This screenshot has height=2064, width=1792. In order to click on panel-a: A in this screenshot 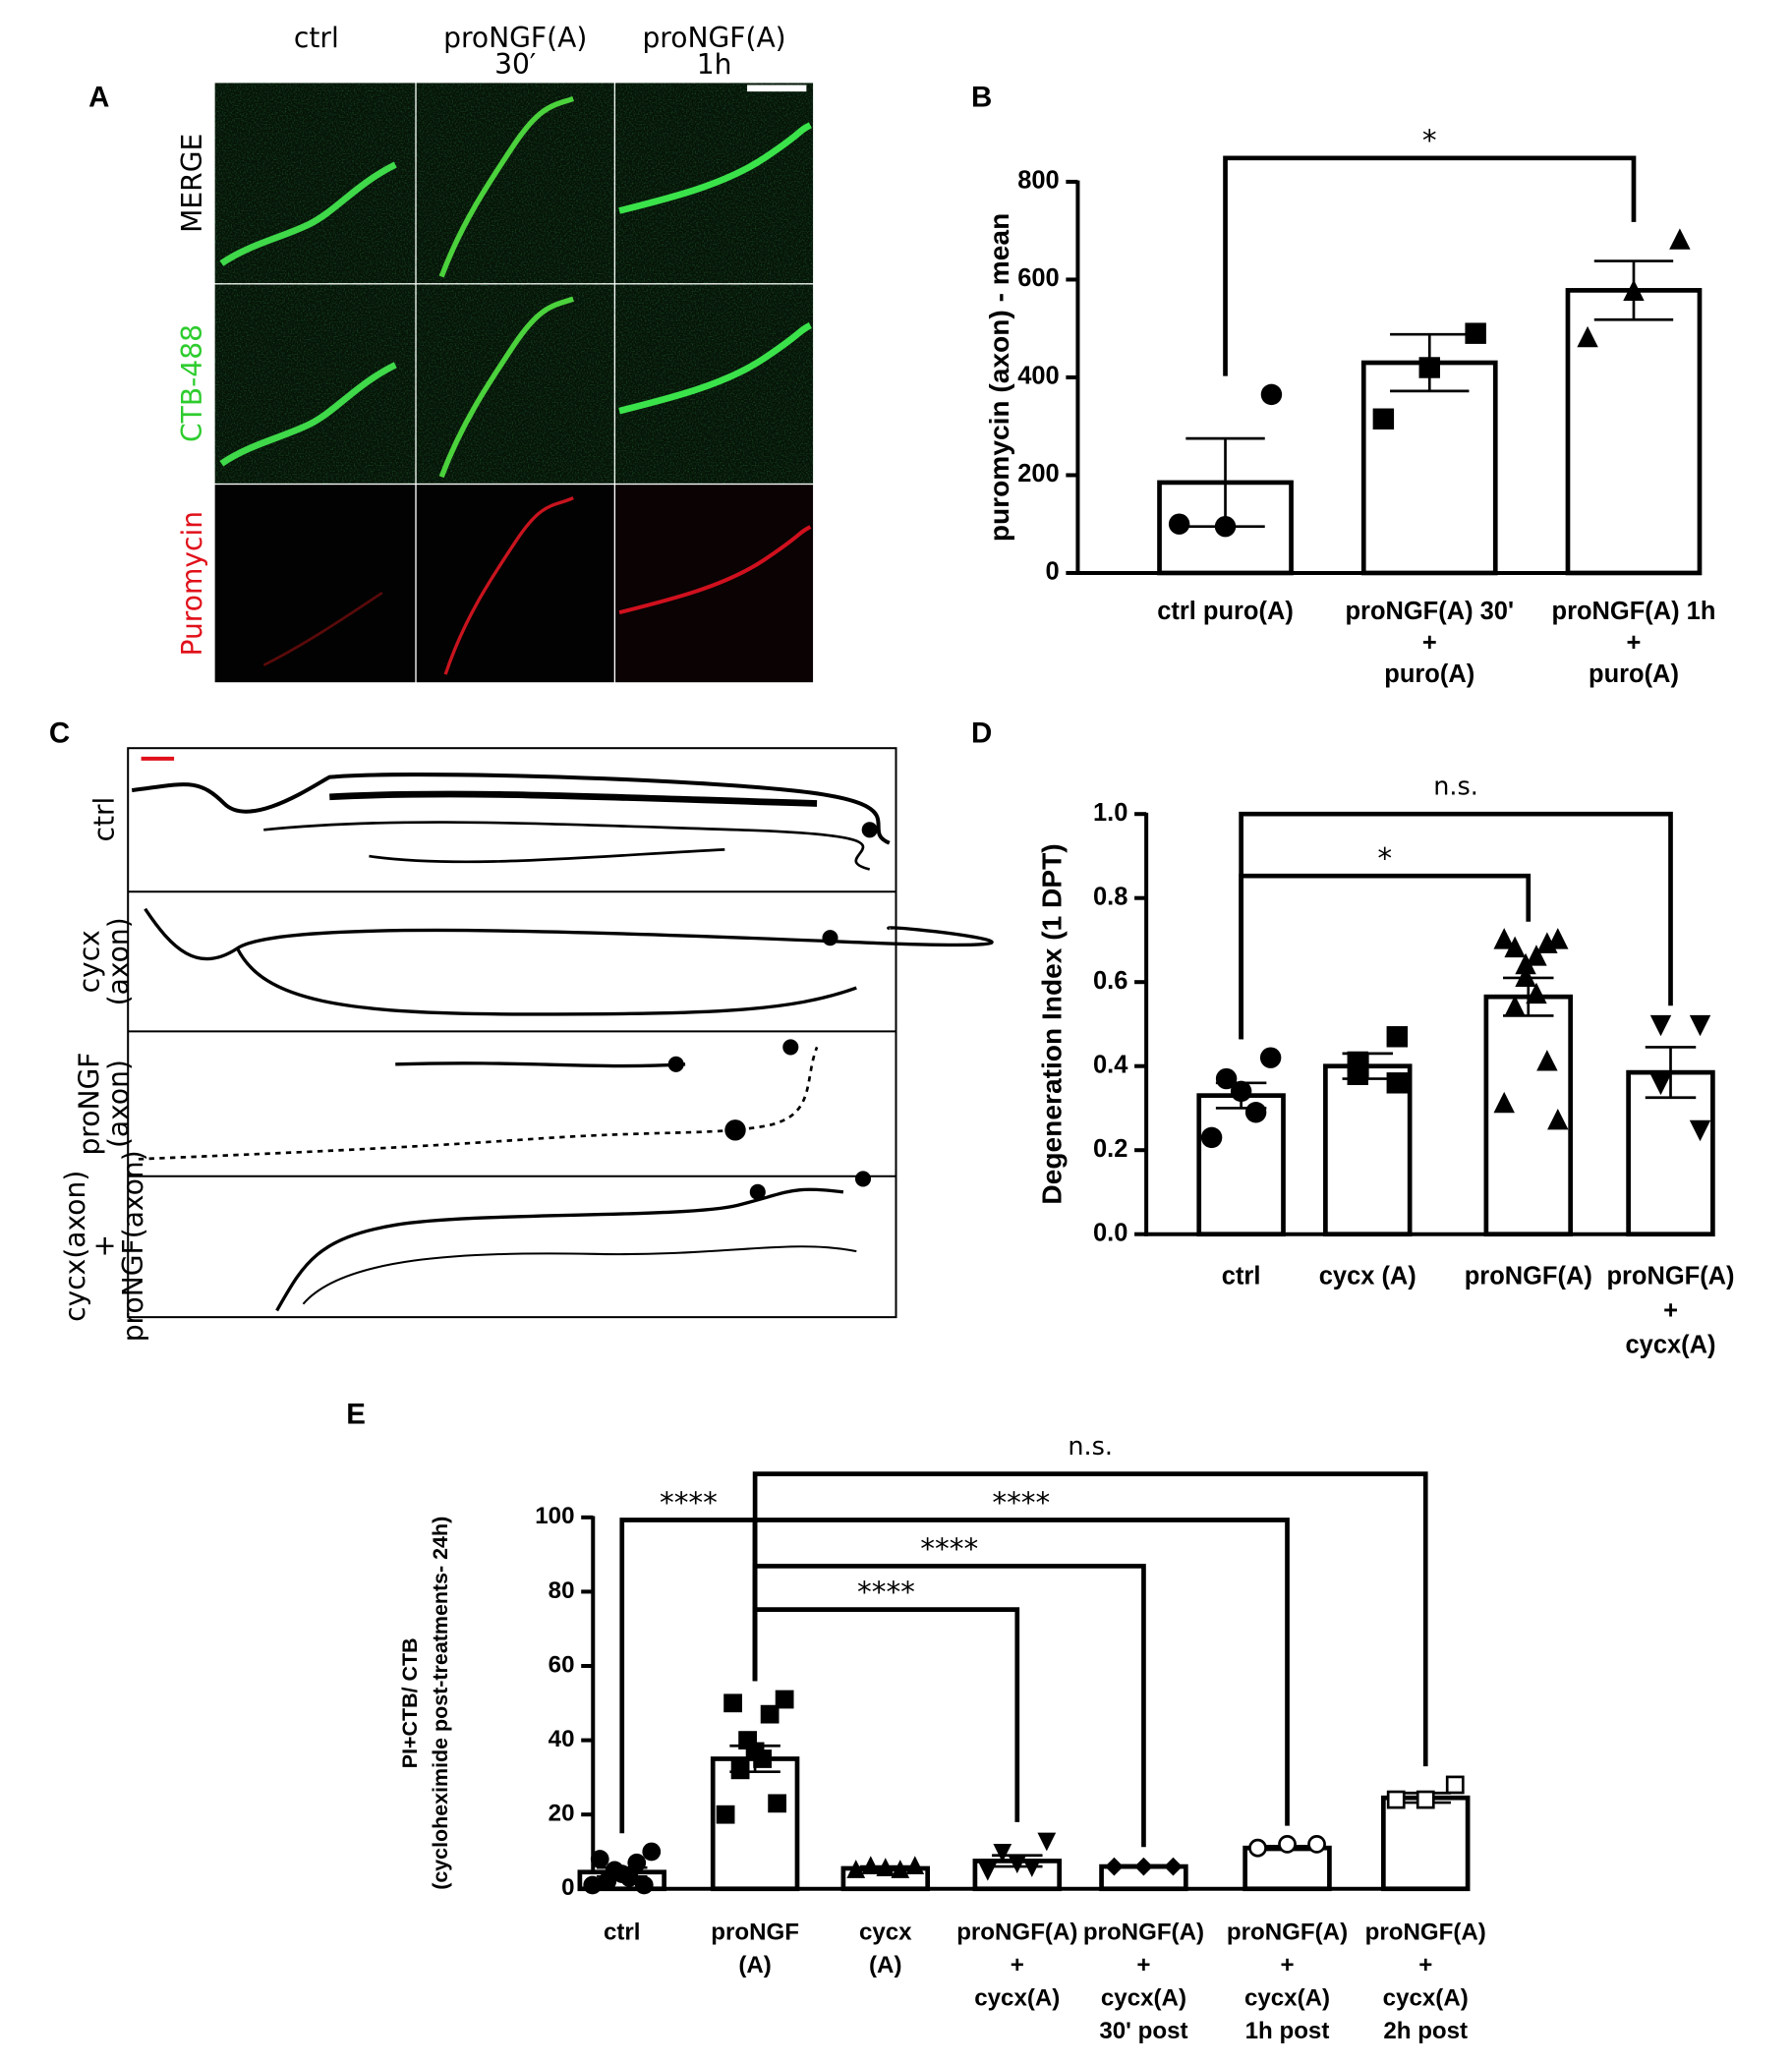, I will do `click(451, 382)`.